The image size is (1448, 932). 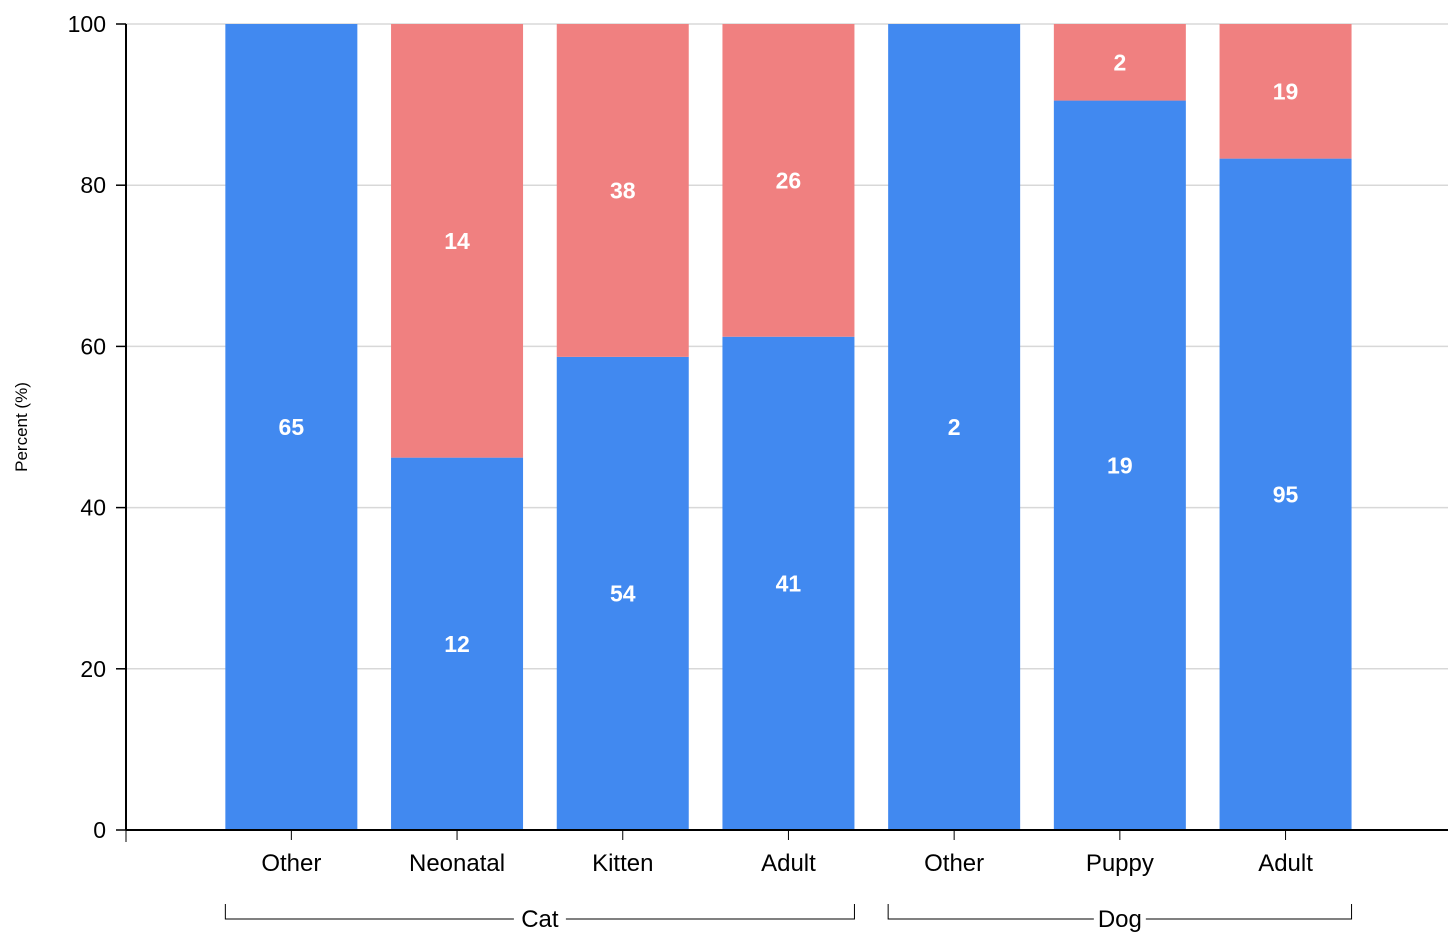 What do you see at coordinates (99, 830) in the screenshot?
I see `y-tick-label: 0` at bounding box center [99, 830].